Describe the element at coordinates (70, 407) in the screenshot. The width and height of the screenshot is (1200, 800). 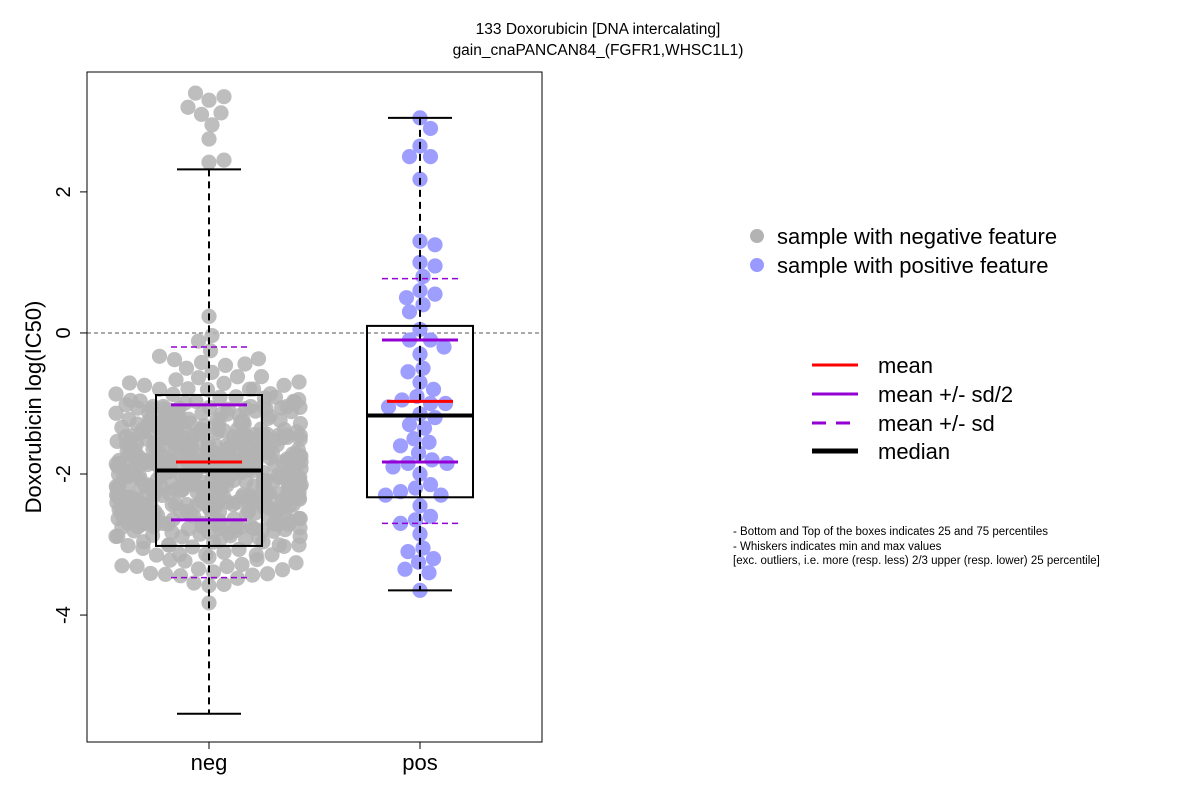
I see `y-axis: -4 -2 0 2` at that location.